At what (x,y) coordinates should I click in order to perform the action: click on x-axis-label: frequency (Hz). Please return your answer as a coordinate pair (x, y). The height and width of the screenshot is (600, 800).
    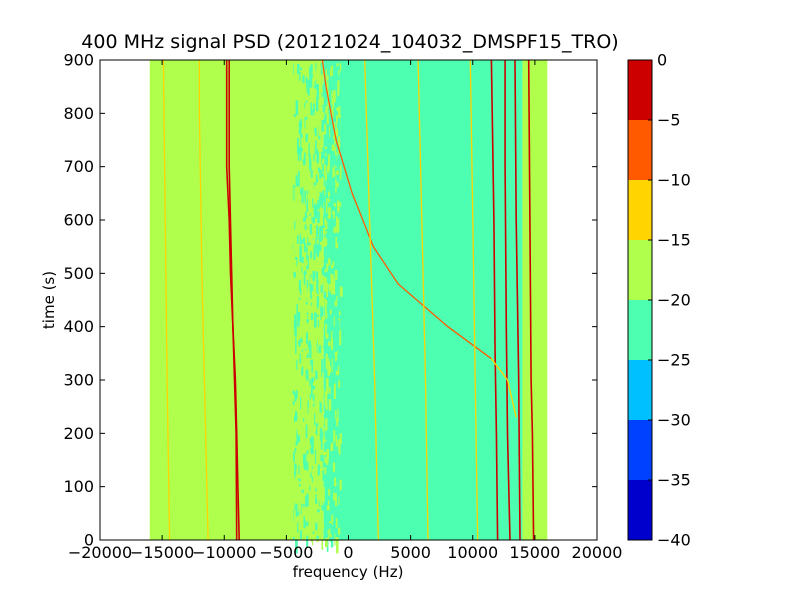
    Looking at the image, I should click on (348, 572).